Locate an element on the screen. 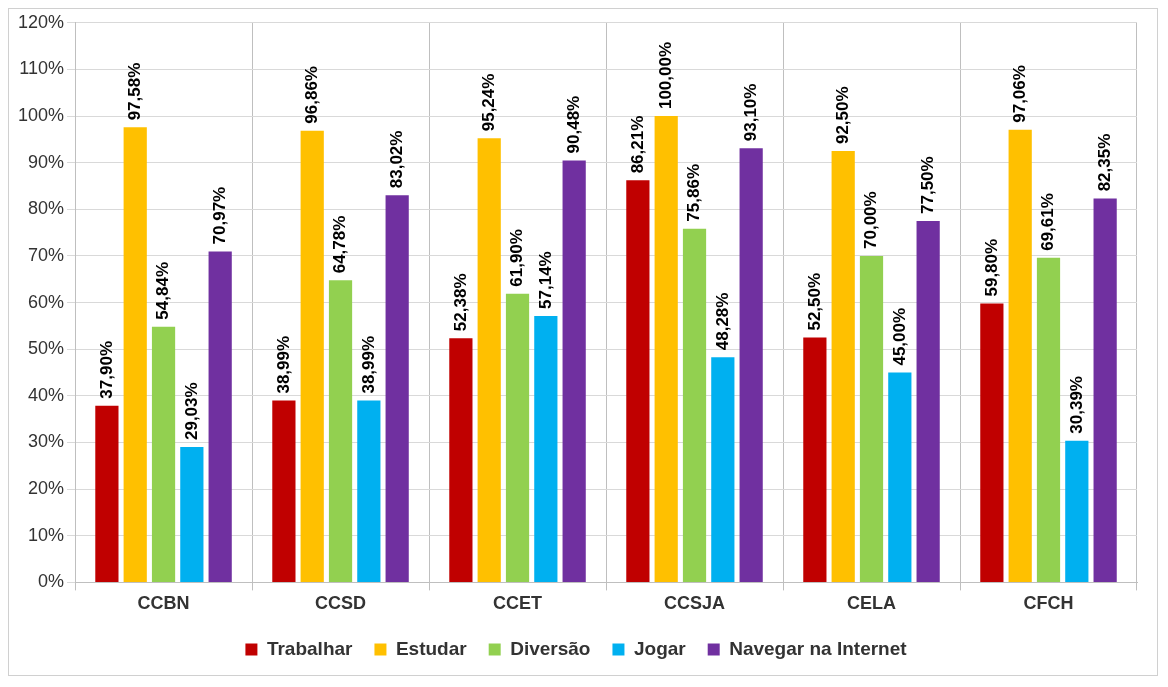 This screenshot has width=1168, height=687. y-tick-label: 120% is located at coordinates (41, 21).